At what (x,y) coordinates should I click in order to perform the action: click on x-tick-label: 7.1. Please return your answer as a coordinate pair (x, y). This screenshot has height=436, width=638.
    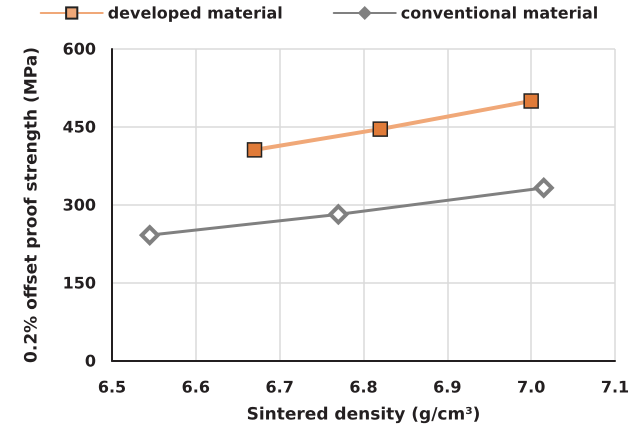
    Looking at the image, I should click on (615, 387).